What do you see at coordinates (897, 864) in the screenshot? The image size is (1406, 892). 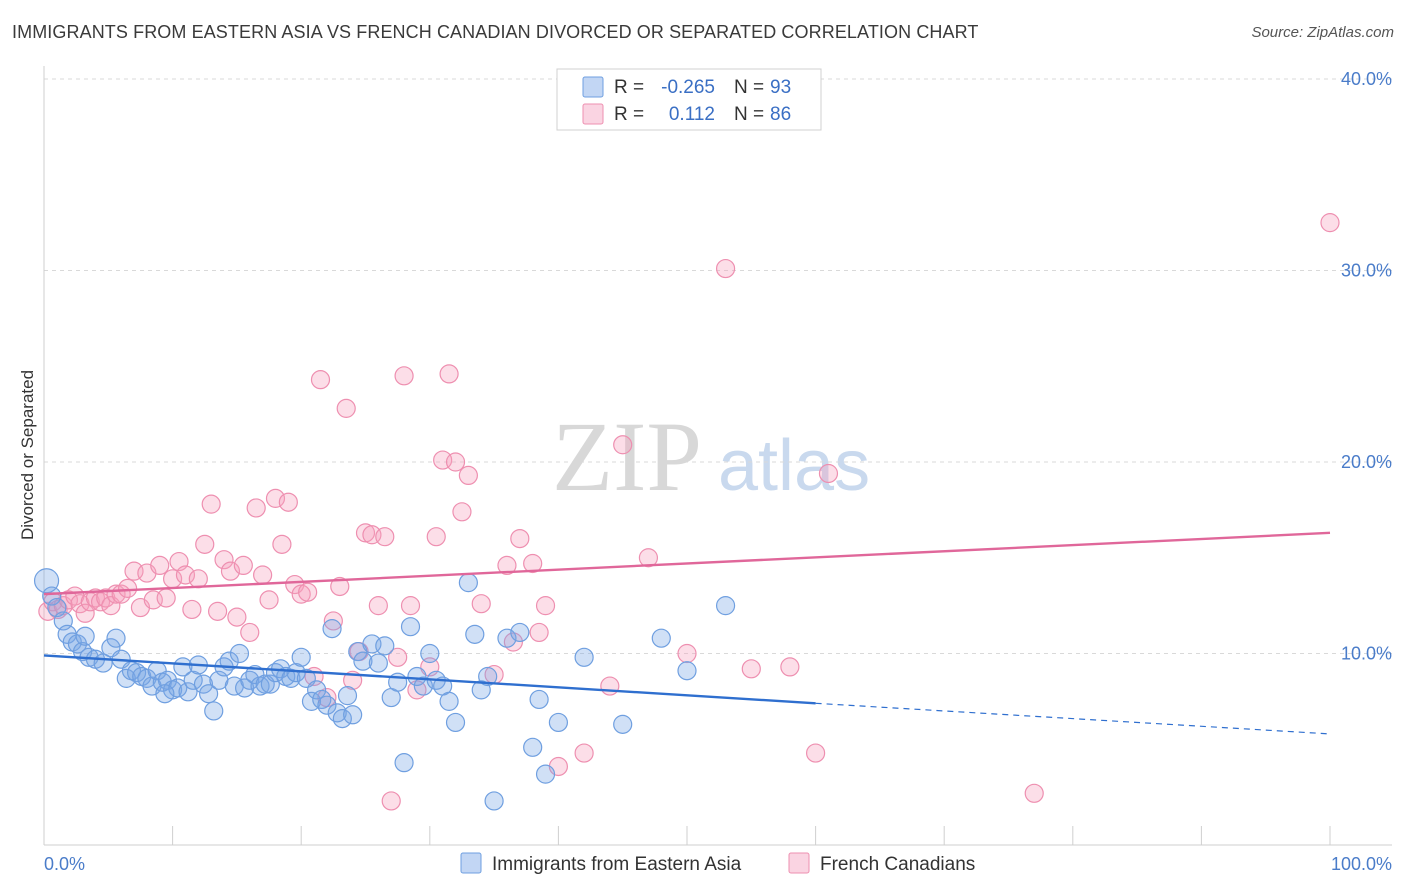 I see `legend-item-label: French Canadians` at bounding box center [897, 864].